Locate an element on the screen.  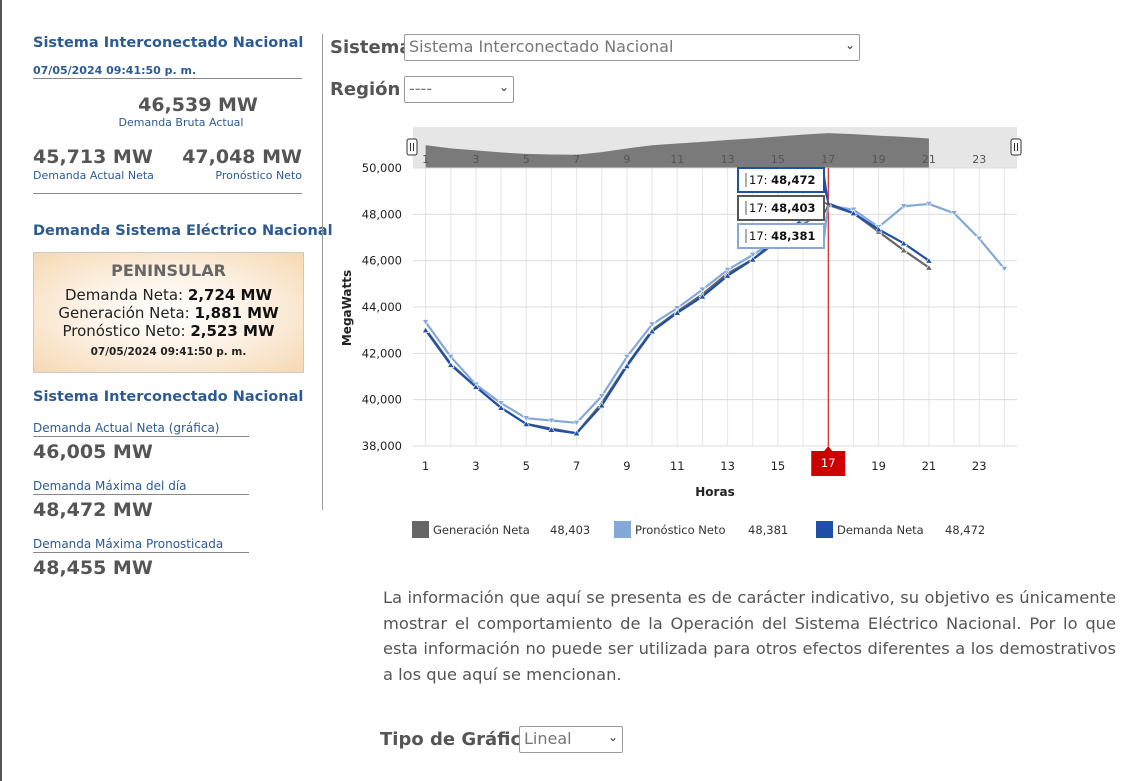
navigator-area is located at coordinates (677, 150).